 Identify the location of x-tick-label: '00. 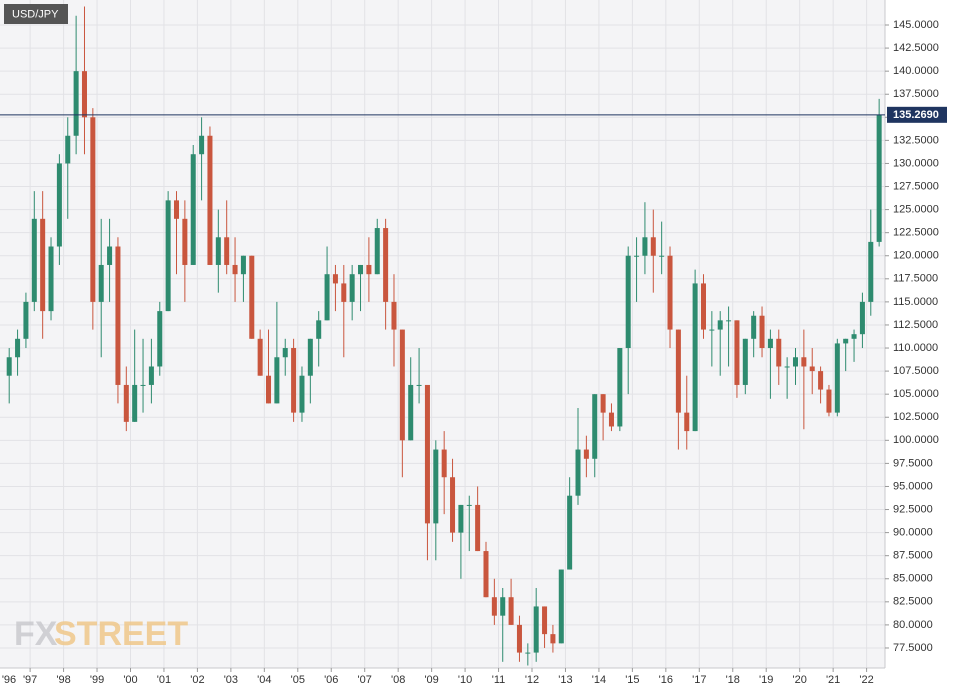
(130, 680).